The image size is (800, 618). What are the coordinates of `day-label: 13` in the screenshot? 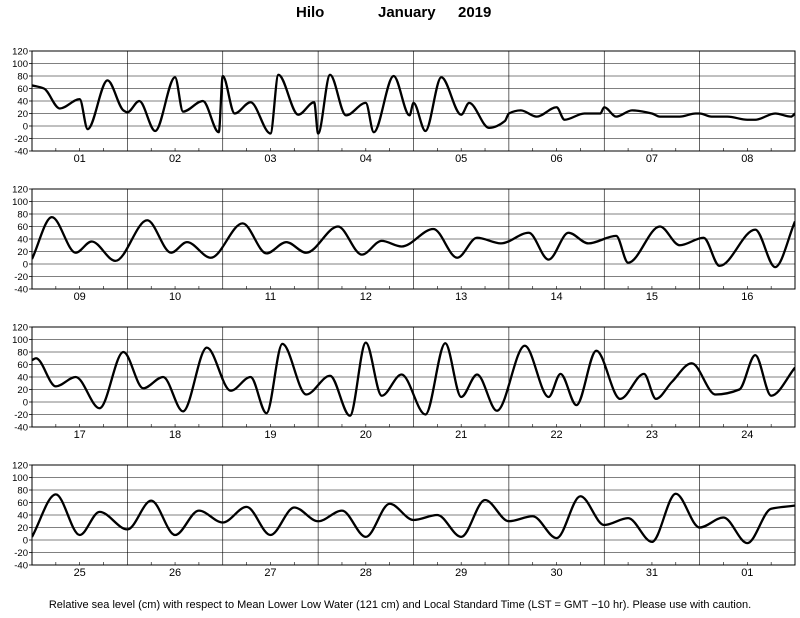 It's located at (461, 297).